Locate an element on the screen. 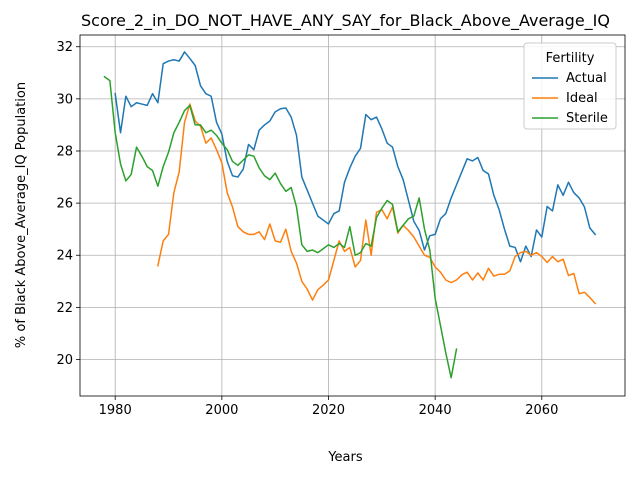 The height and width of the screenshot is (480, 640). y-tick-label: 28 is located at coordinates (64, 151).